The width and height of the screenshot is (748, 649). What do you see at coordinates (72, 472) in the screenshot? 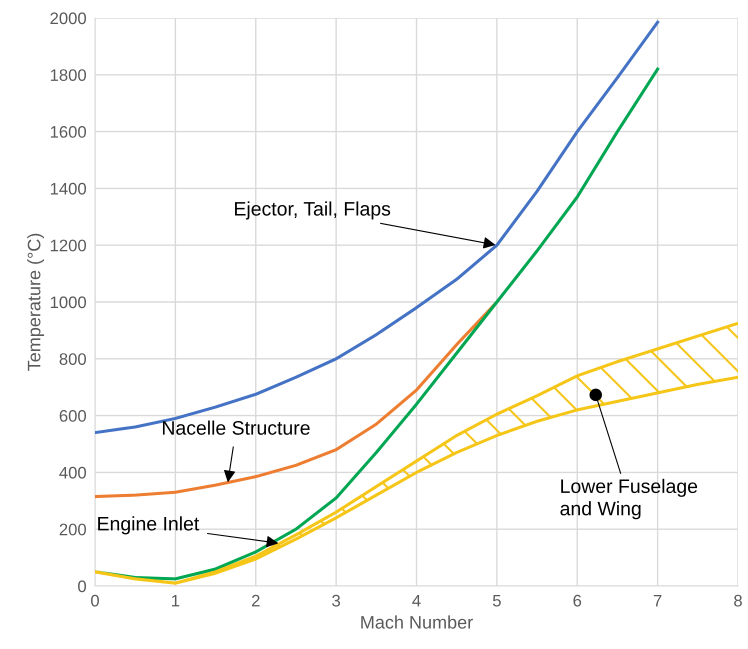
I see `y-tick-label: 400` at bounding box center [72, 472].